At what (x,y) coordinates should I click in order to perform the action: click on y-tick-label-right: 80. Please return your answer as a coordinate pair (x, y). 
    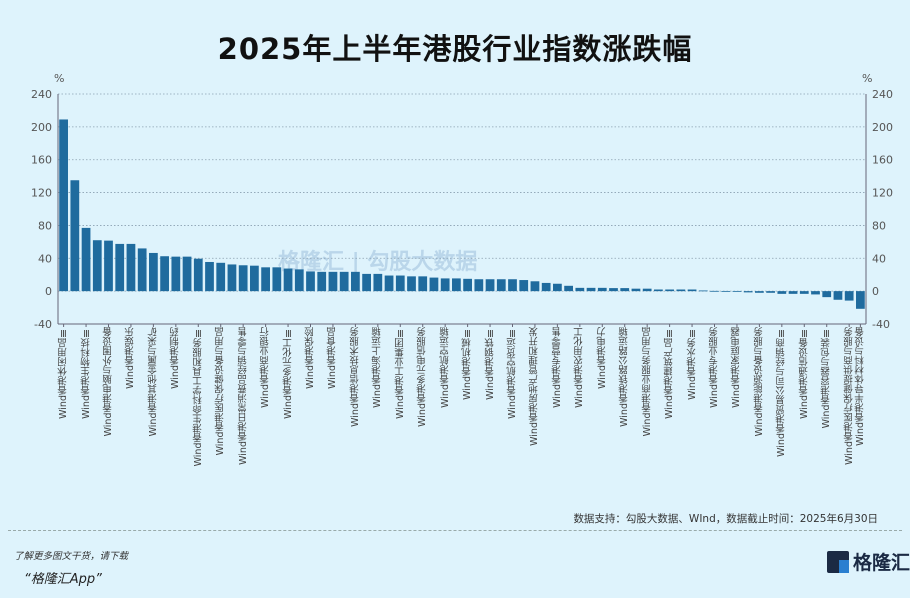
    Looking at the image, I should click on (879, 225).